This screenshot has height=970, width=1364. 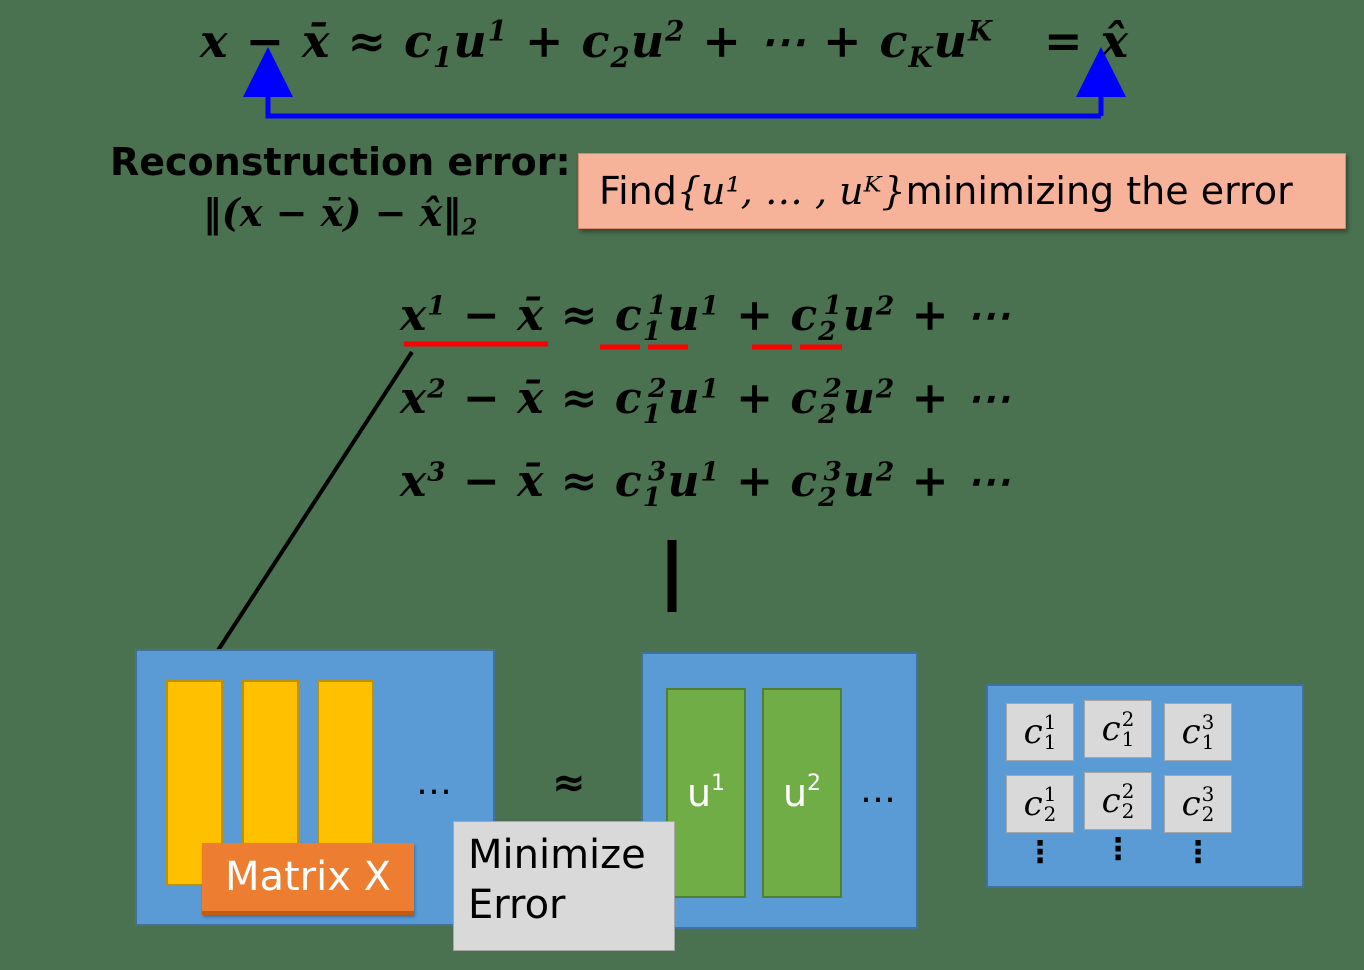 What do you see at coordinates (367, 41) in the screenshot?
I see `approx-symbol: ≈` at bounding box center [367, 41].